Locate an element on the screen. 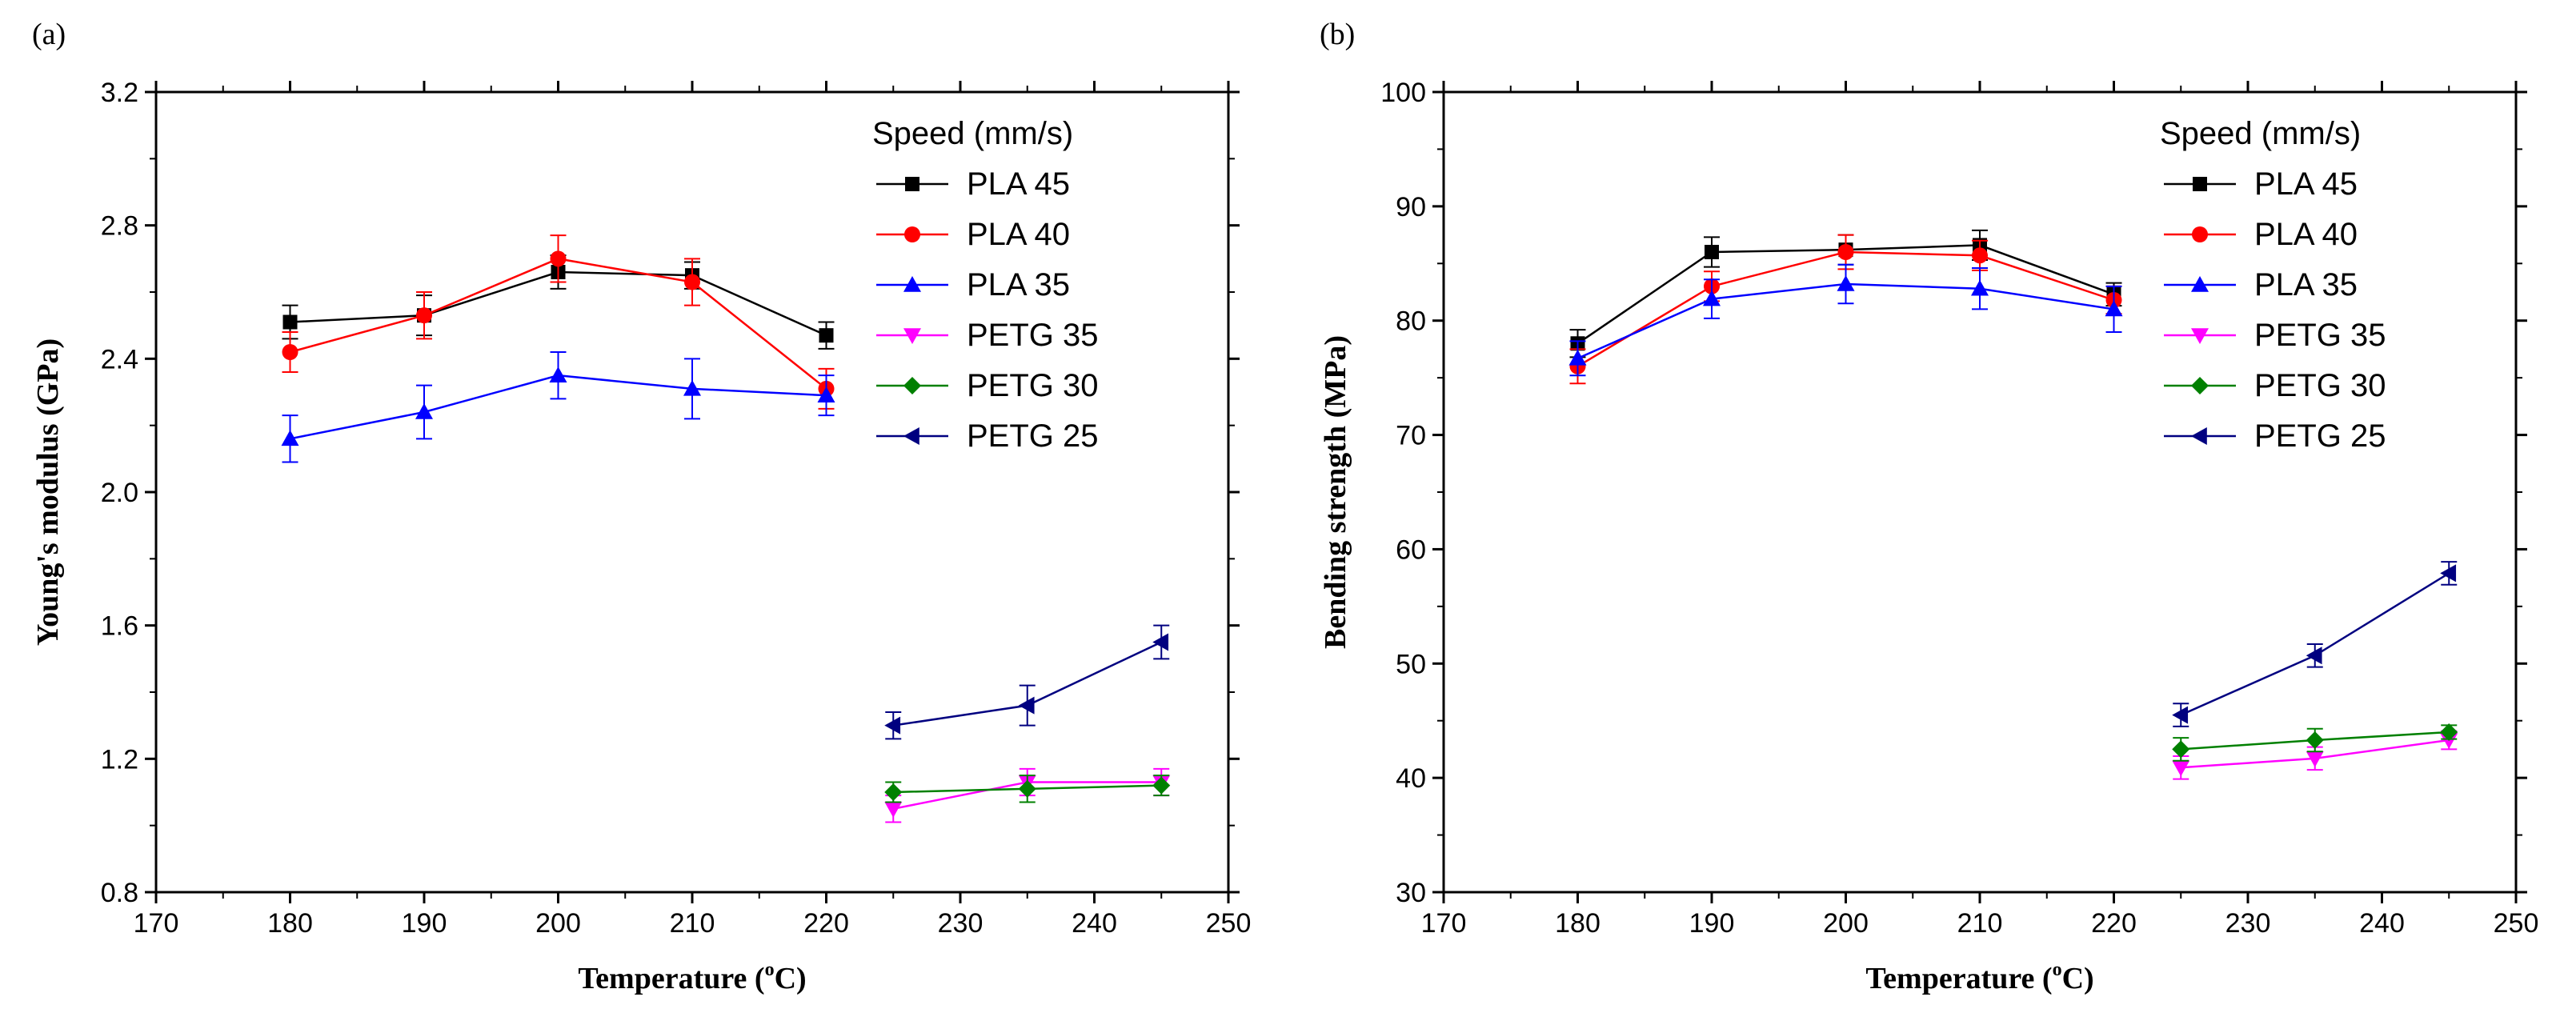 The image size is (2576, 1033). y-tick-label: 2.0 is located at coordinates (119, 493).